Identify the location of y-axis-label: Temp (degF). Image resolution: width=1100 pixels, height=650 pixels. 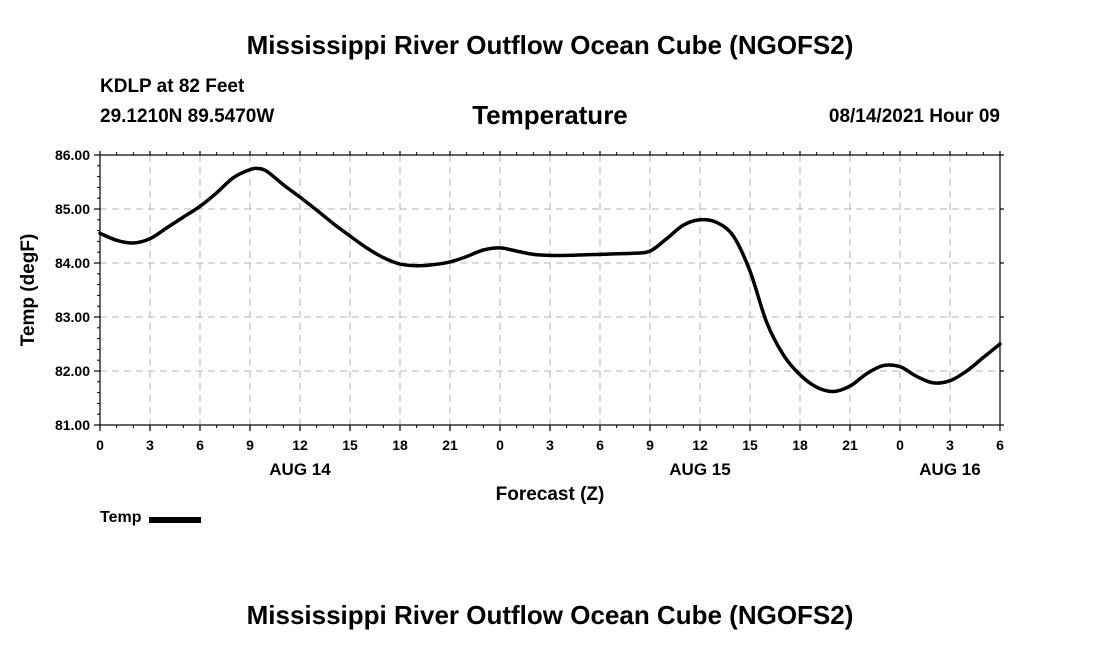
(28, 290).